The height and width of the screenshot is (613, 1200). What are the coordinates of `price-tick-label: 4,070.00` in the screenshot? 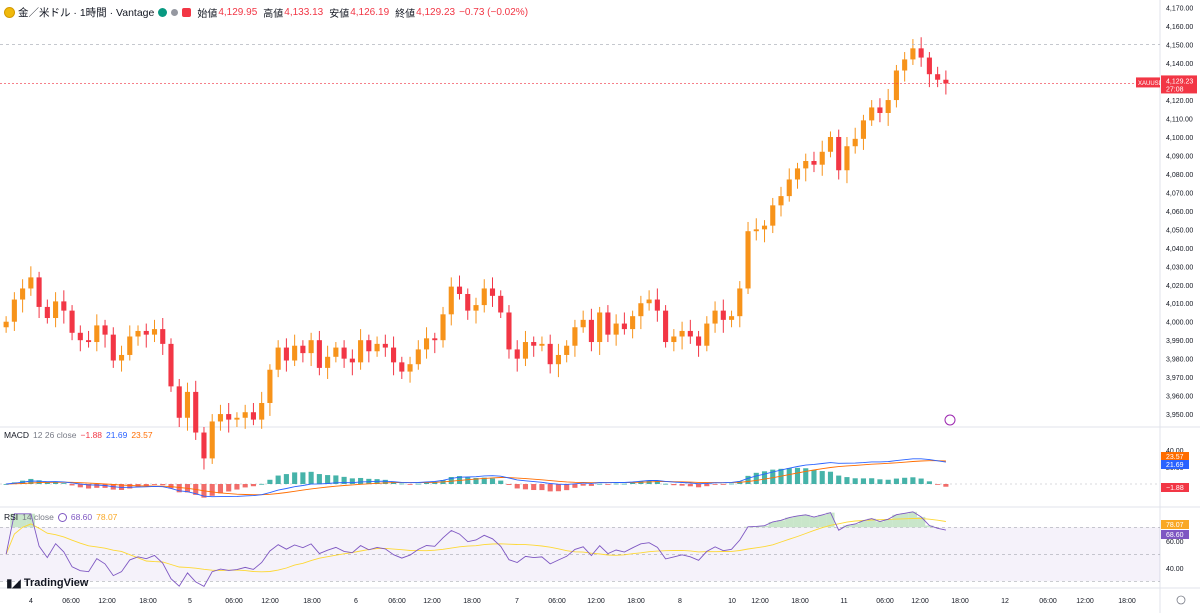 It's located at (1179, 193).